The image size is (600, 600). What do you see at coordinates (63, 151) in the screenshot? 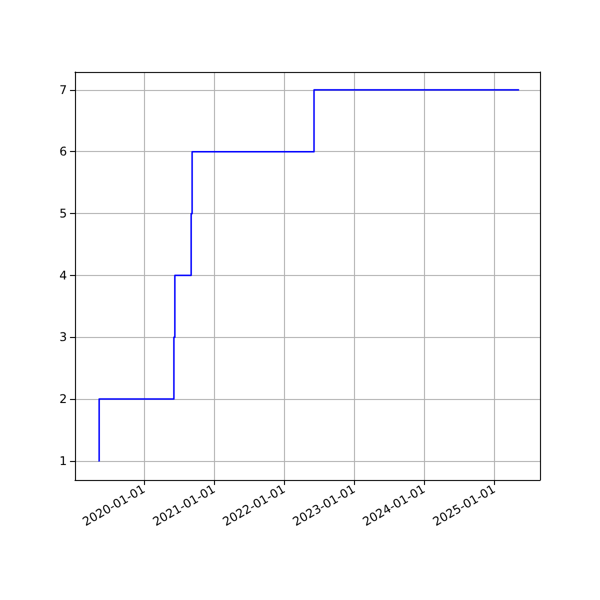
I see `y-tick-label: 6` at bounding box center [63, 151].